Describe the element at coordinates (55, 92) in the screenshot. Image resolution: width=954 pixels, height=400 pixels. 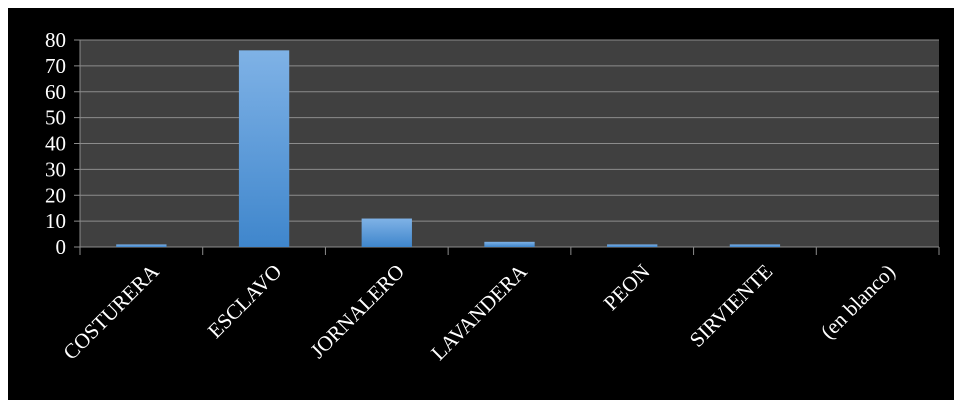
I see `y-tick-label: 60` at that location.